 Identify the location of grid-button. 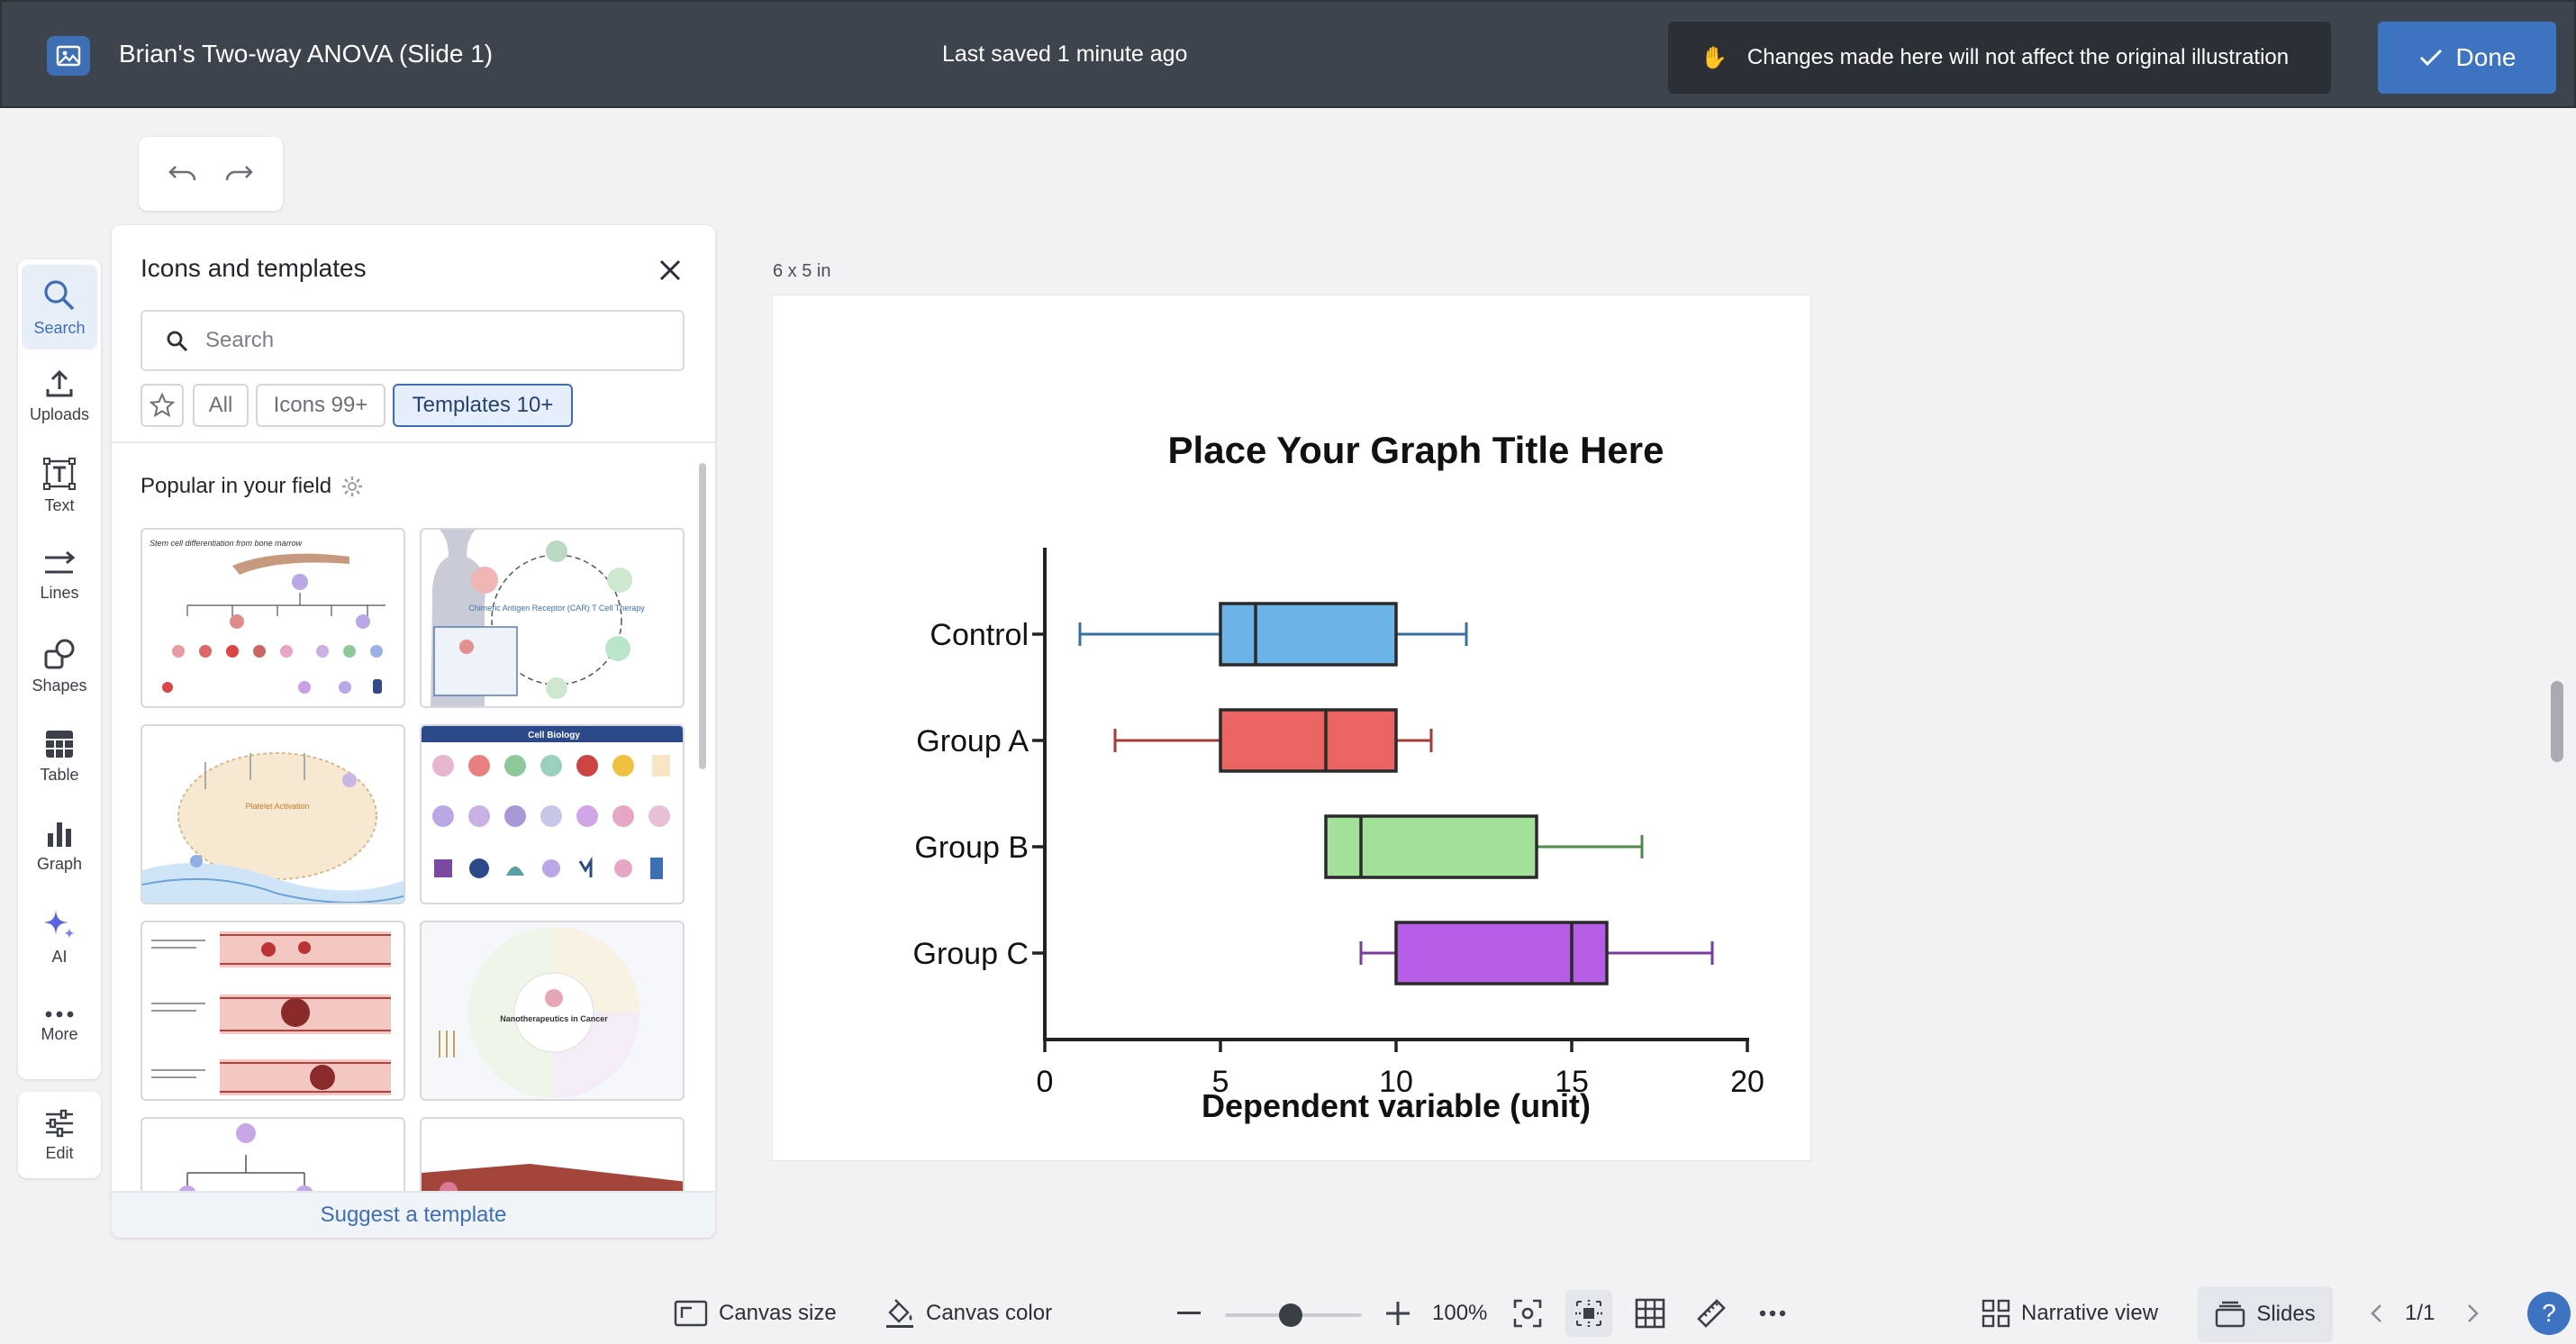
(1650, 1313).